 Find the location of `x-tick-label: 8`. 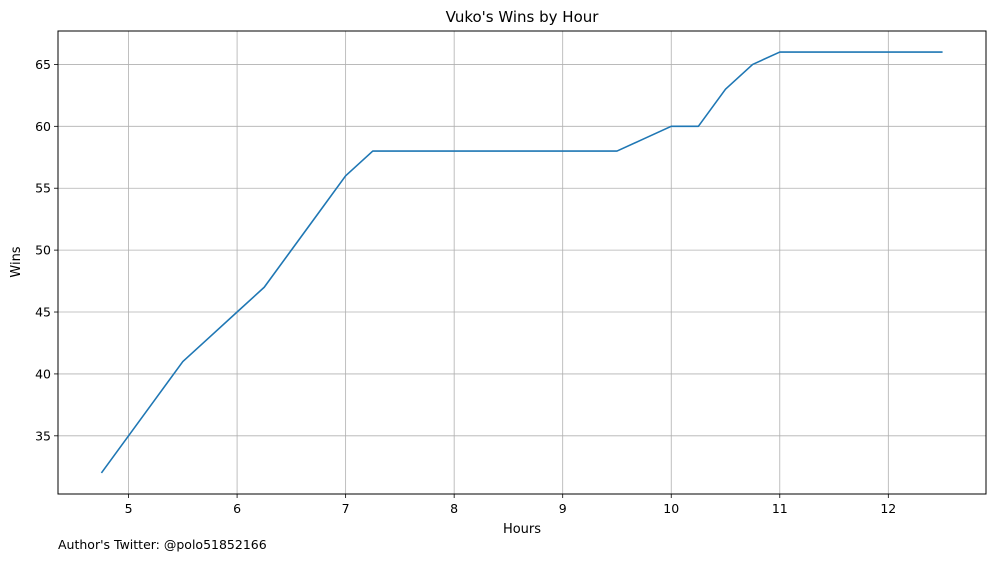

x-tick-label: 8 is located at coordinates (454, 508).